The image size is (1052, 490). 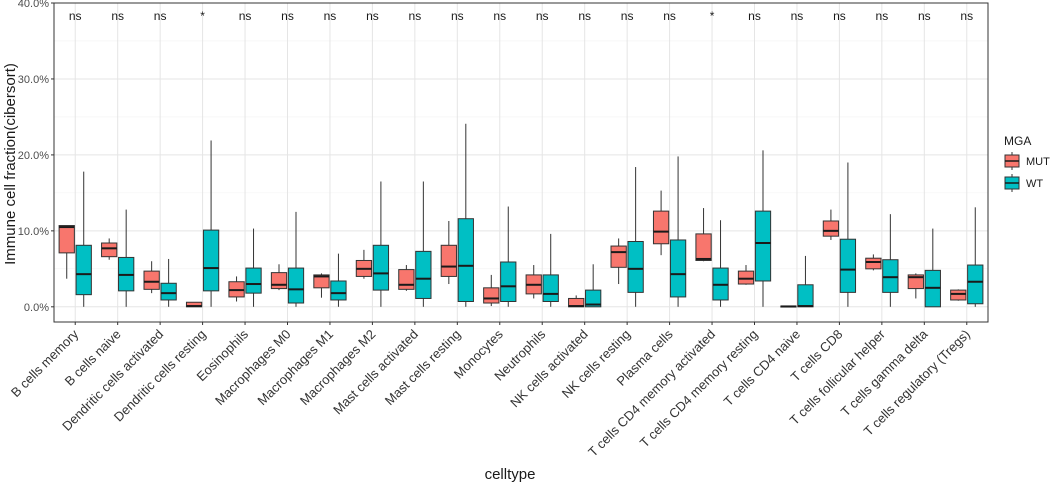 I want to click on y-tick-label: 10.0%, so click(x=33, y=232).